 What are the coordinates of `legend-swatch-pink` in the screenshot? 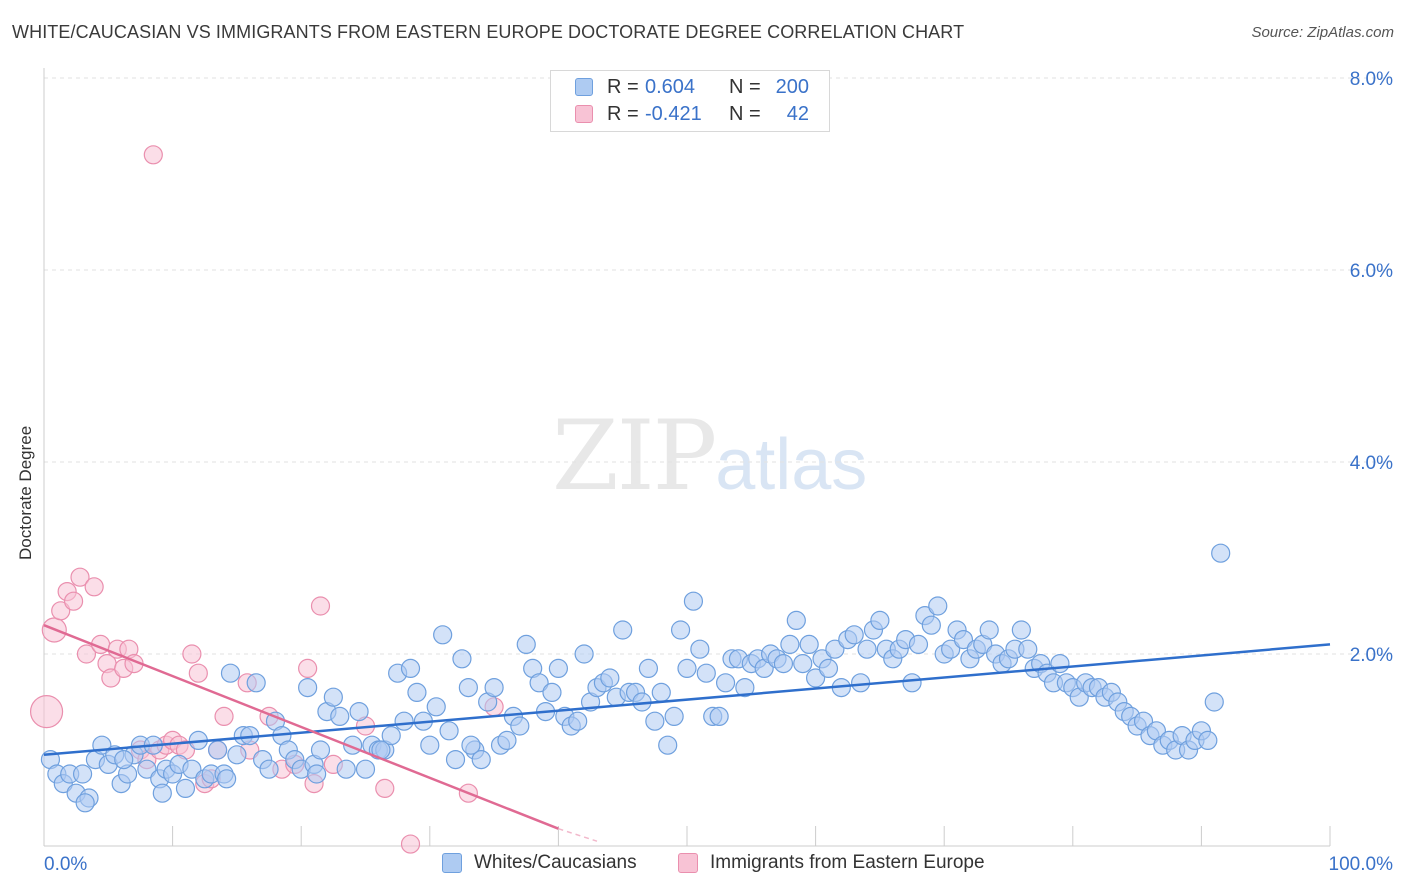 It's located at (688, 863).